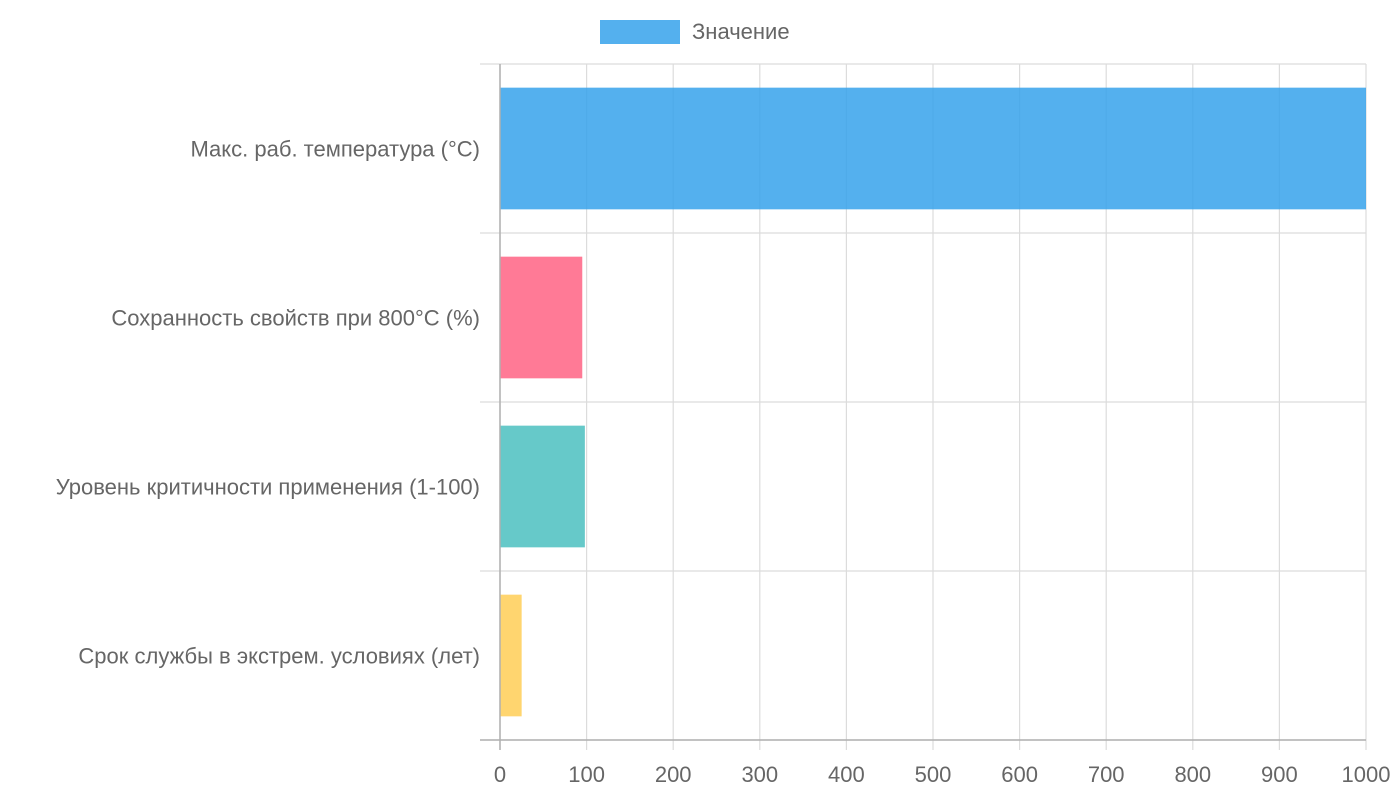 The image size is (1400, 800). I want to click on x-tick-label: 0, so click(500, 774).